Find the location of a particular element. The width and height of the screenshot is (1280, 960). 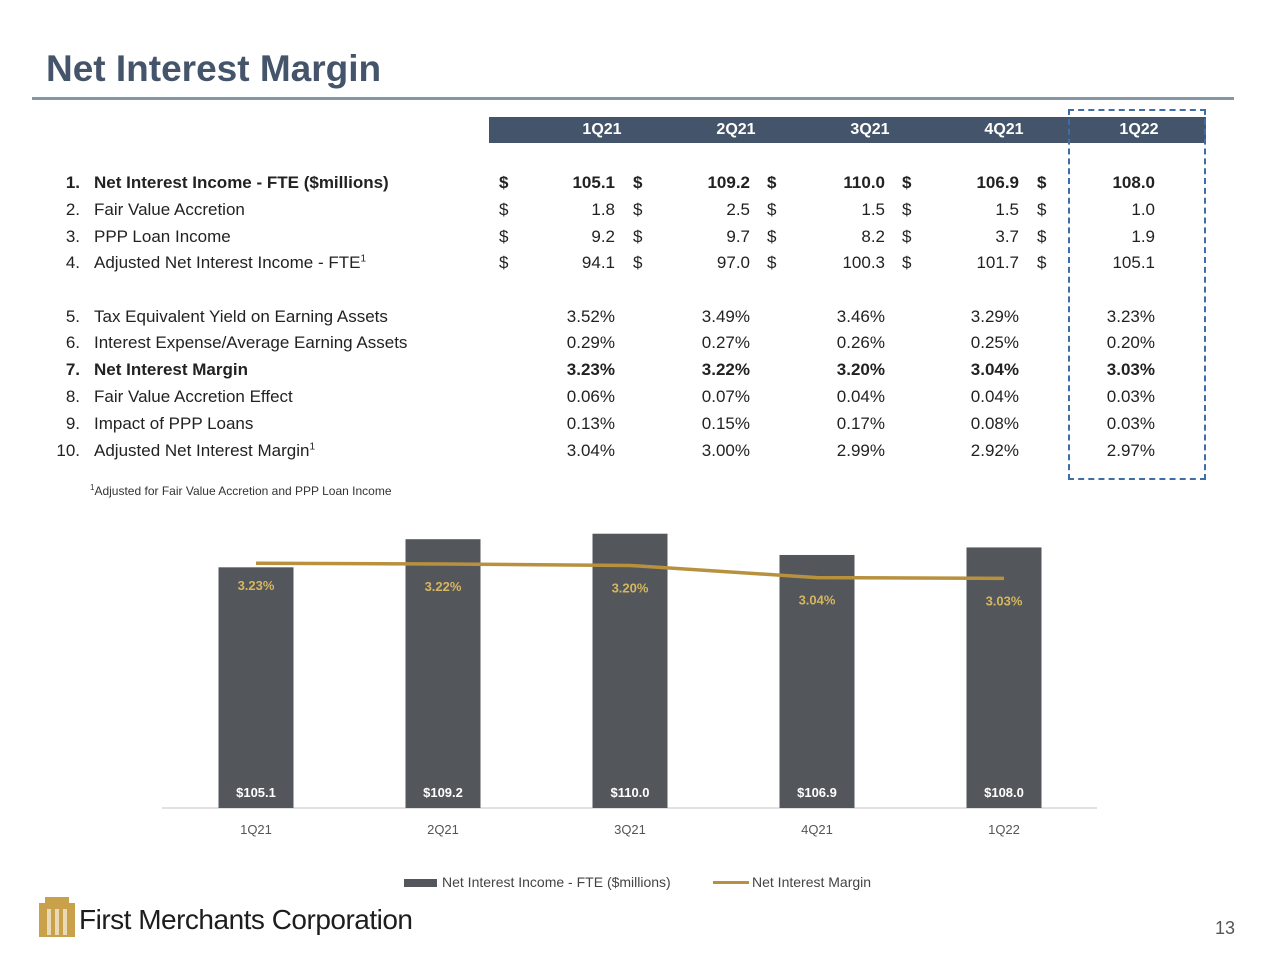

table-cell: 3.22% is located at coordinates (725, 369).